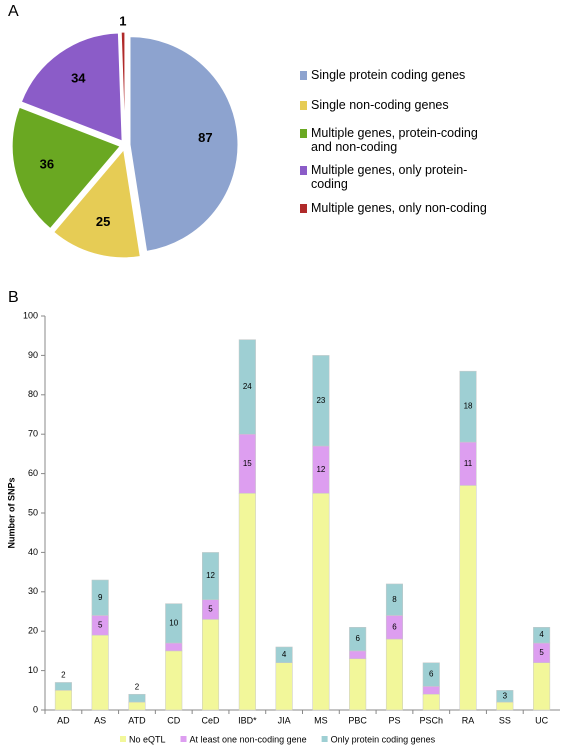  I want to click on y-tick-label: 50, so click(33, 512).